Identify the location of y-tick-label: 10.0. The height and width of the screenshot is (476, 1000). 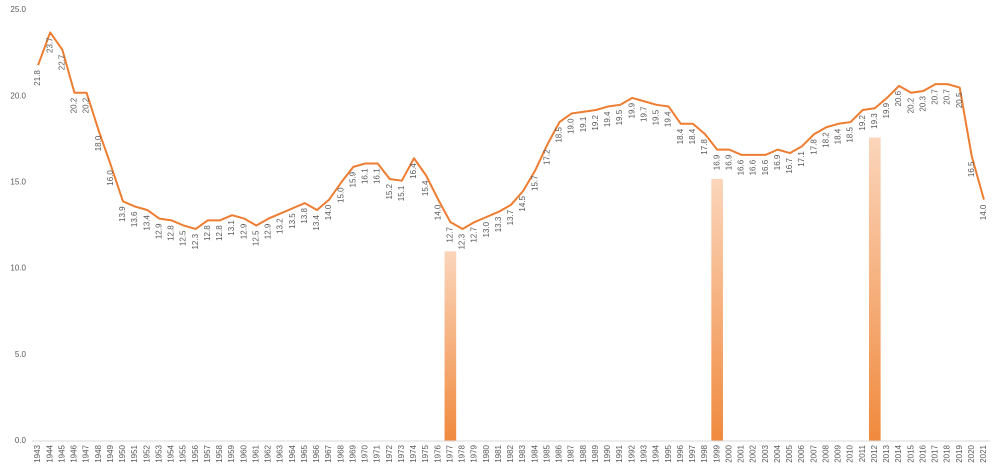
(18, 268).